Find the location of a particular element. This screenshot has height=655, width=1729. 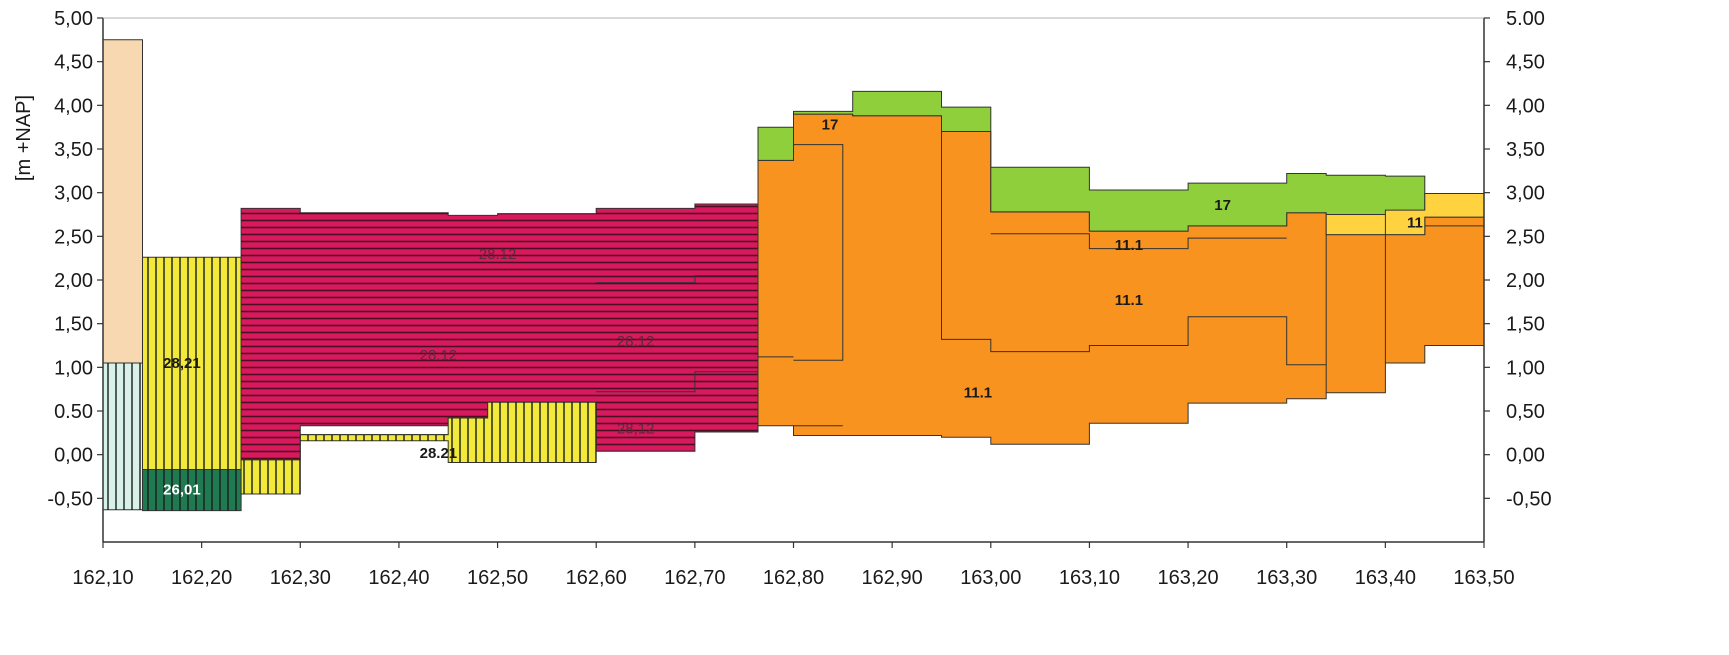

x-tick-label: 163,10 is located at coordinates (1089, 578).